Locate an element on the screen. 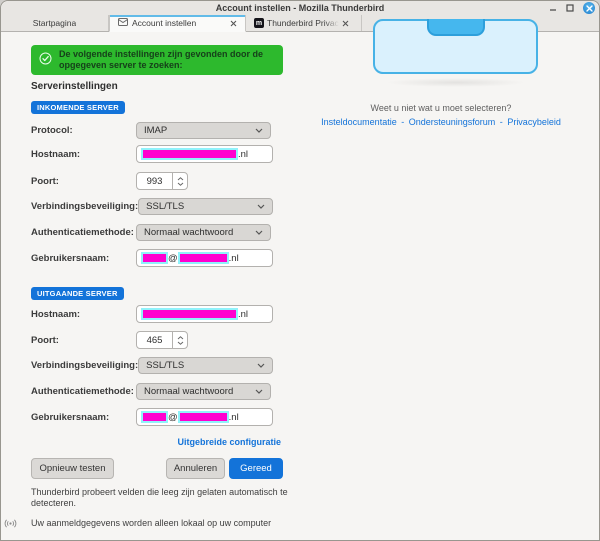  outgoing-username-input: @ .nl is located at coordinates (204, 417).